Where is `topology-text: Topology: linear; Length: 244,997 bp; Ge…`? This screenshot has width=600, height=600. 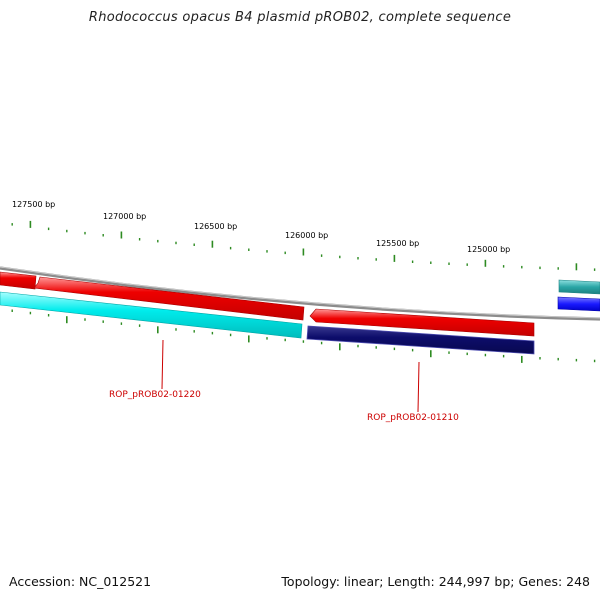 topology-text: Topology: linear; Length: 244,997 bp; Ge… is located at coordinates (435, 581).